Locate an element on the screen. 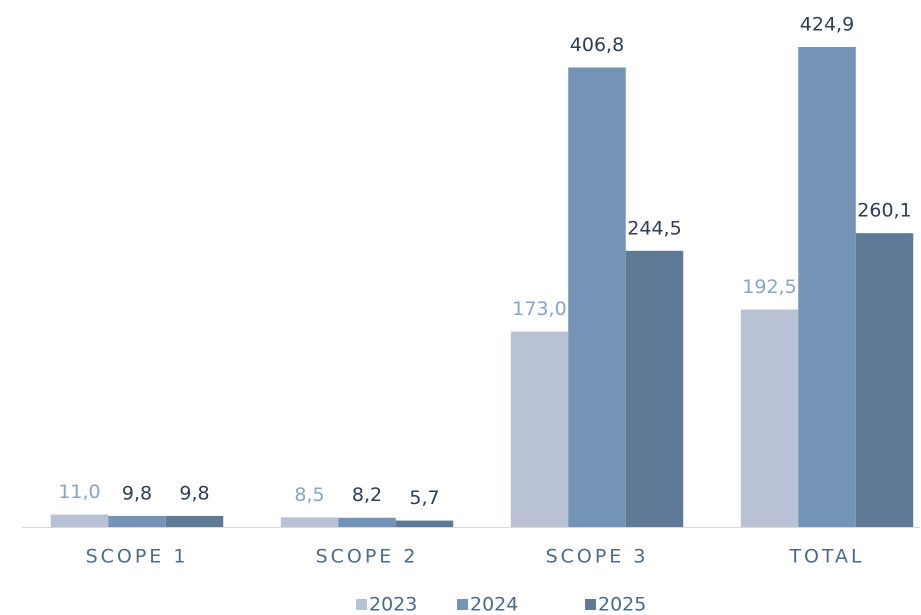 This screenshot has width=921, height=615. value-label: 244,5 is located at coordinates (654, 228).